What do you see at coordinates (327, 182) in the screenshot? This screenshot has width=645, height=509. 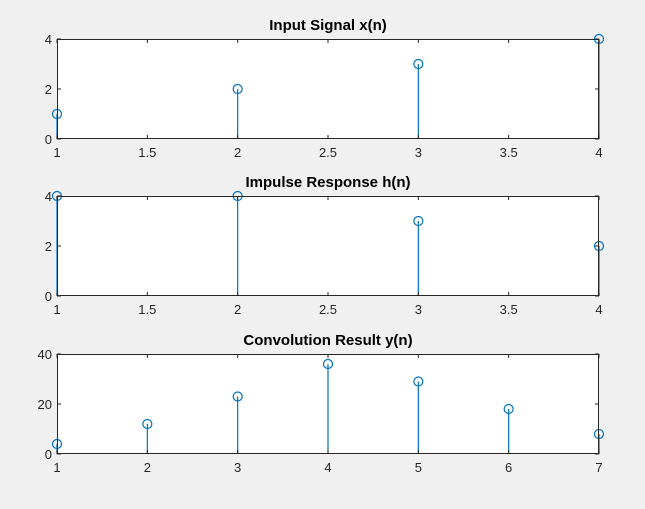 I see `chart-title: Impulse Response h(n)` at bounding box center [327, 182].